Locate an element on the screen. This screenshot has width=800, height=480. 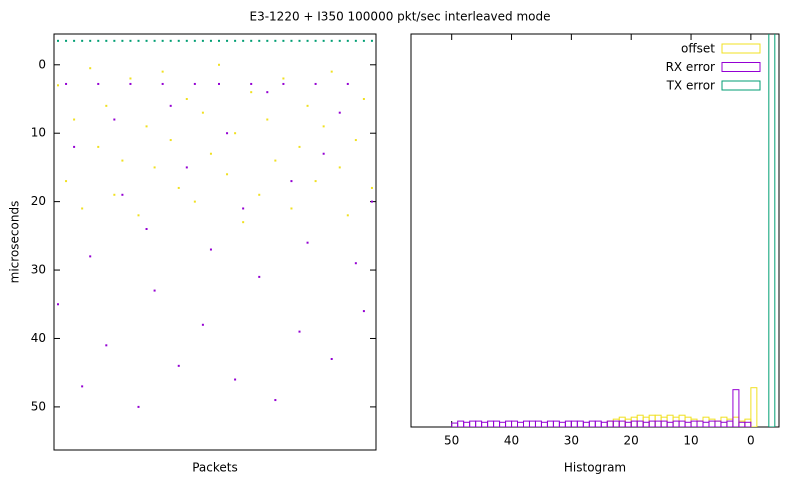
legend-label: RX error is located at coordinates (690, 67).